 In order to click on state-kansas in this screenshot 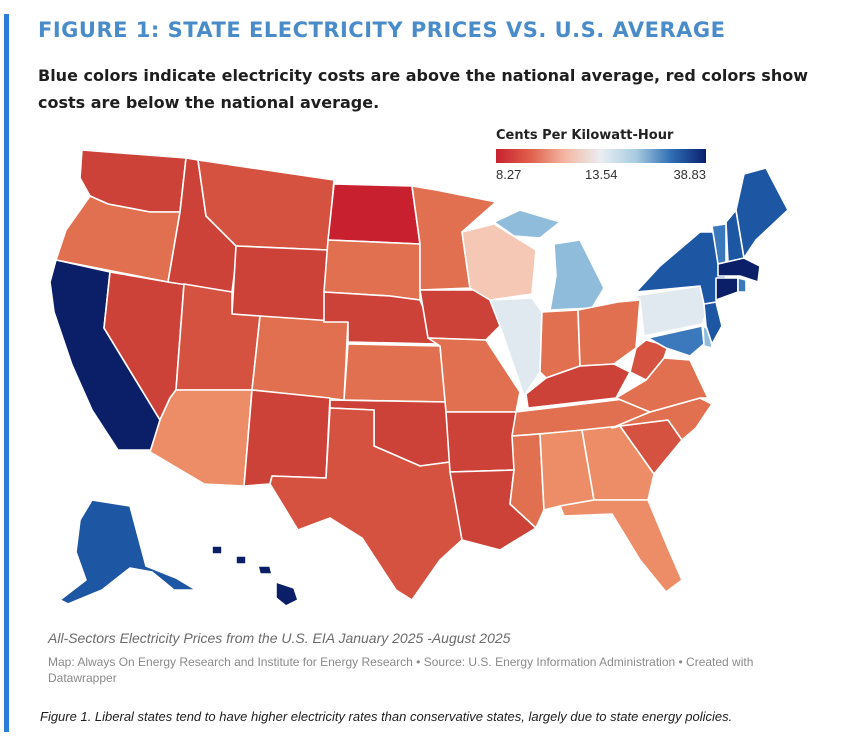, I will do `click(395, 373)`.